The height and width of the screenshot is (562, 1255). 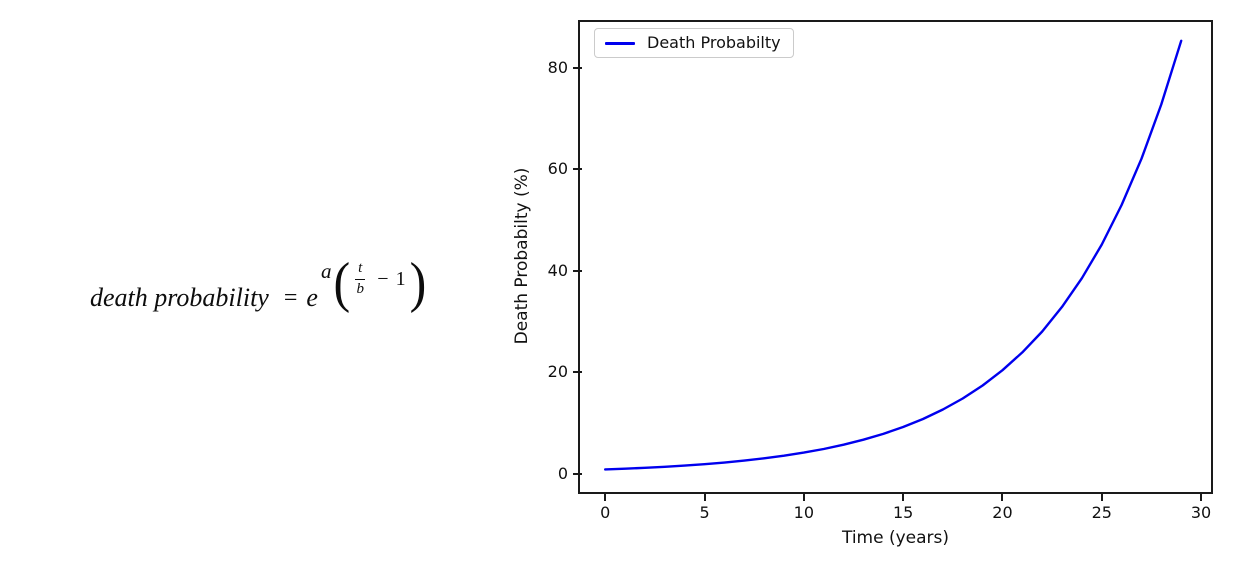 What do you see at coordinates (557, 67) in the screenshot?
I see `y-tick-label: 80` at bounding box center [557, 67].